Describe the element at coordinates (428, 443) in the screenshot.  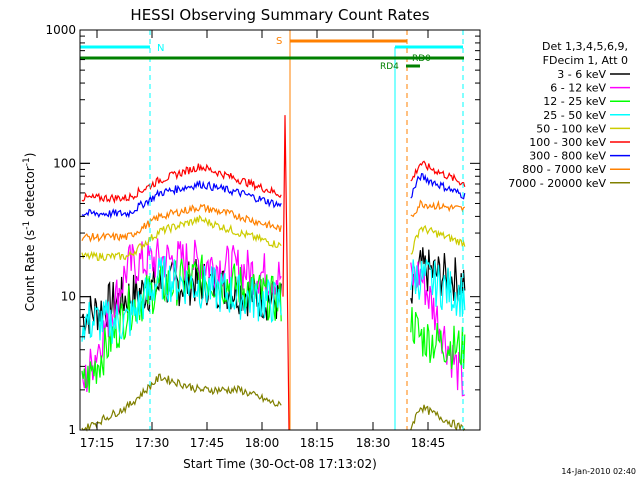
I see `x-tick-label: 18:45` at that location.